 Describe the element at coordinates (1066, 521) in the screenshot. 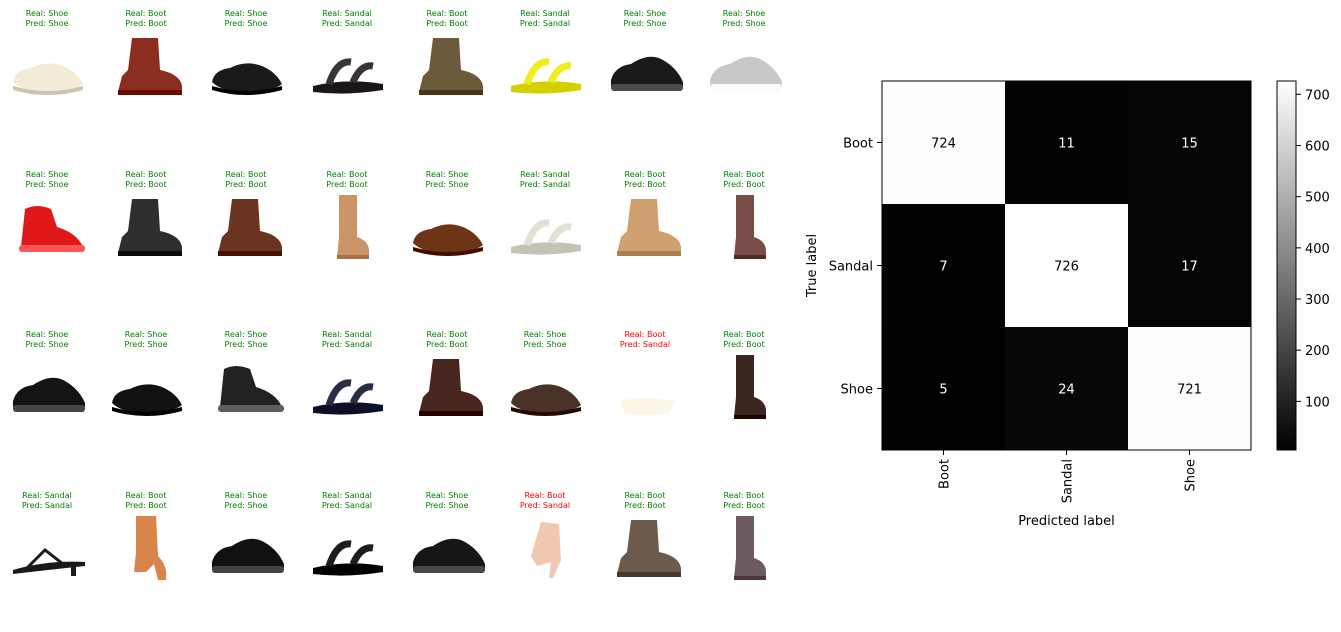

I see `x-axis-label: Predicted label` at that location.